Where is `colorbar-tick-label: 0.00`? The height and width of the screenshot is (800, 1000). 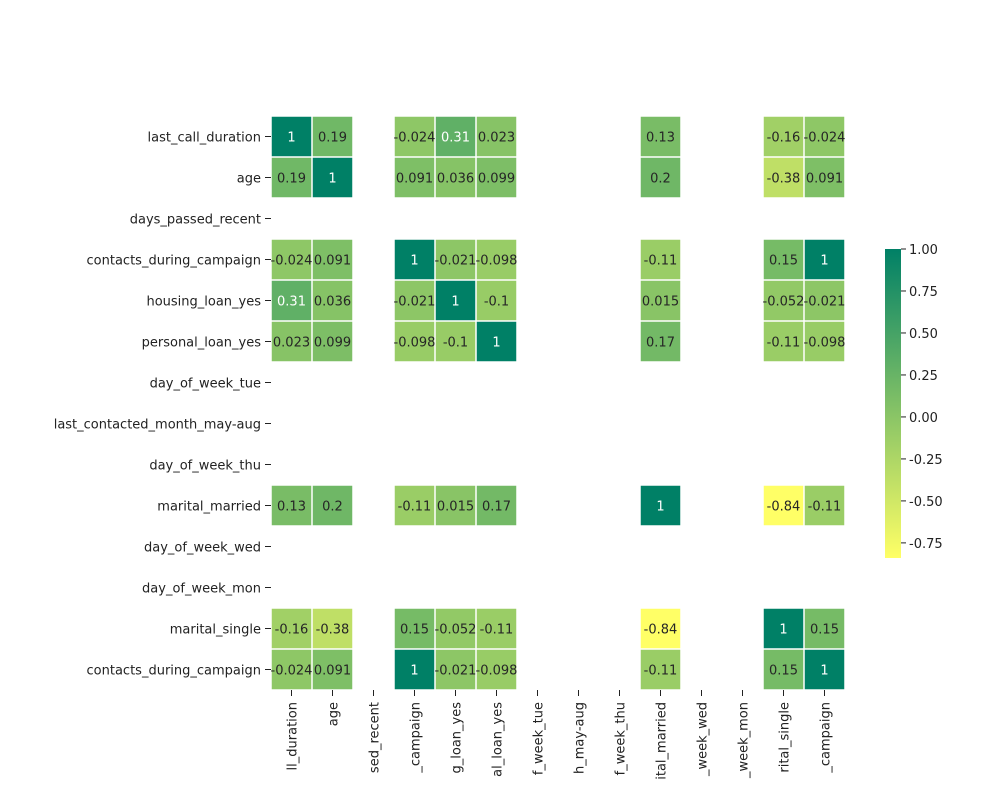 colorbar-tick-label: 0.00 is located at coordinates (923, 418).